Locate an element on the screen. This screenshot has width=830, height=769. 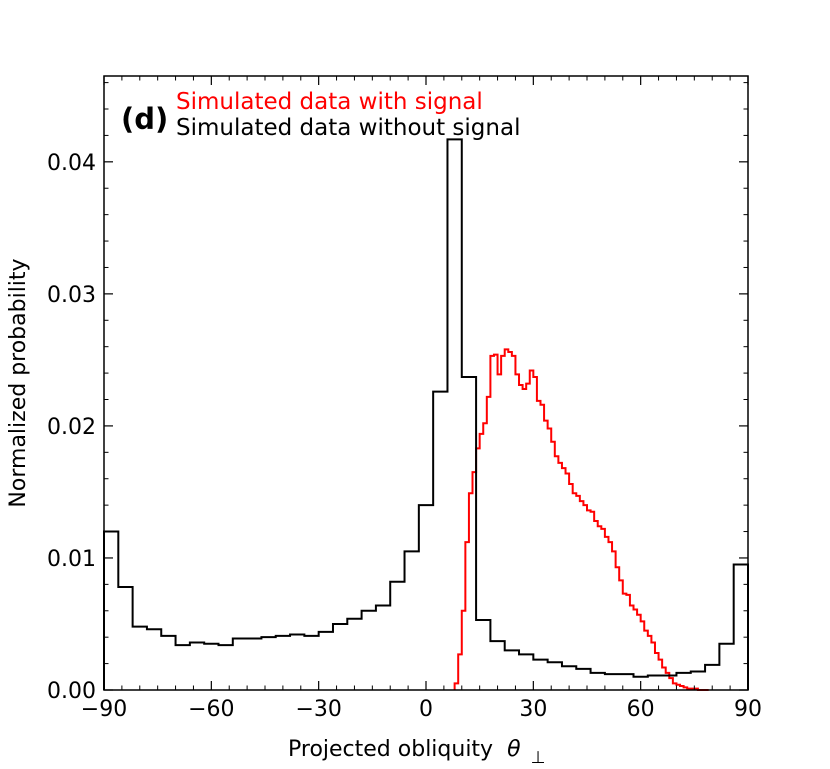
x-axis-label-symbol: θ is located at coordinates (514, 749).